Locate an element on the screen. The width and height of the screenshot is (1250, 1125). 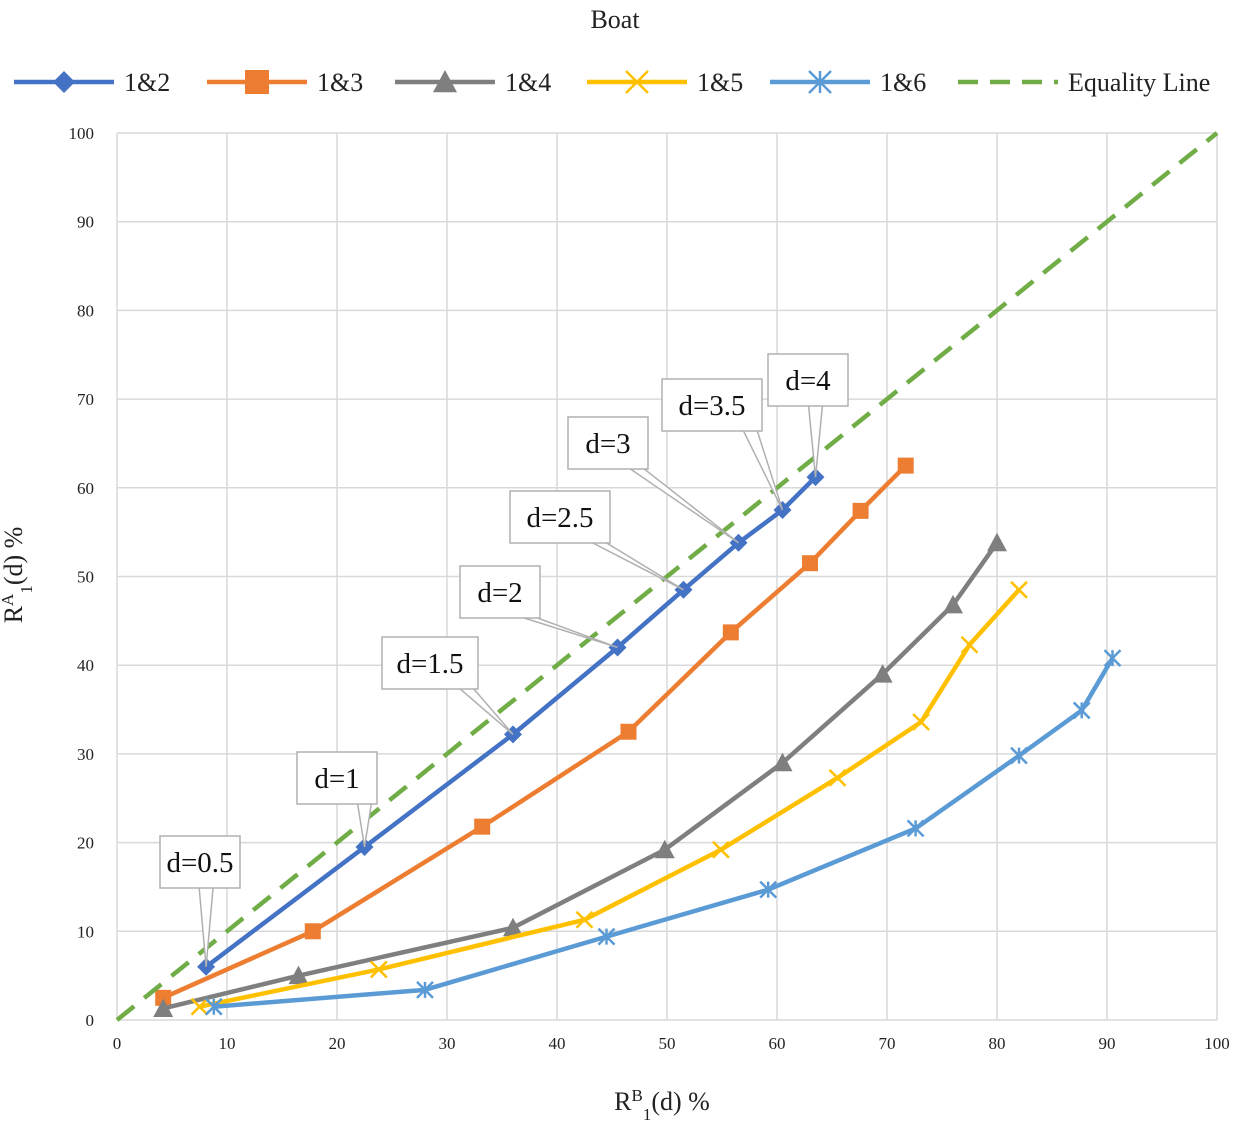
callout-label: d=3 is located at coordinates (607, 444).